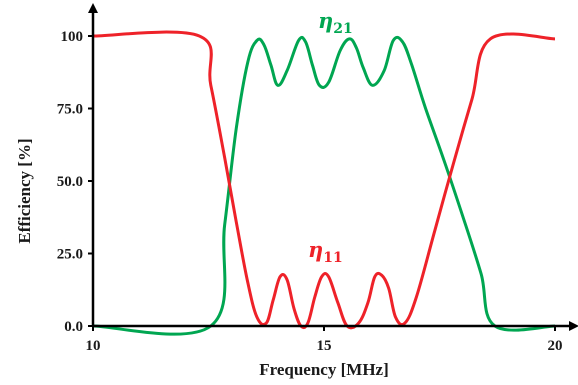 The height and width of the screenshot is (385, 578). Describe the element at coordinates (73, 327) in the screenshot. I see `y-tick-label: 0.0` at that location.